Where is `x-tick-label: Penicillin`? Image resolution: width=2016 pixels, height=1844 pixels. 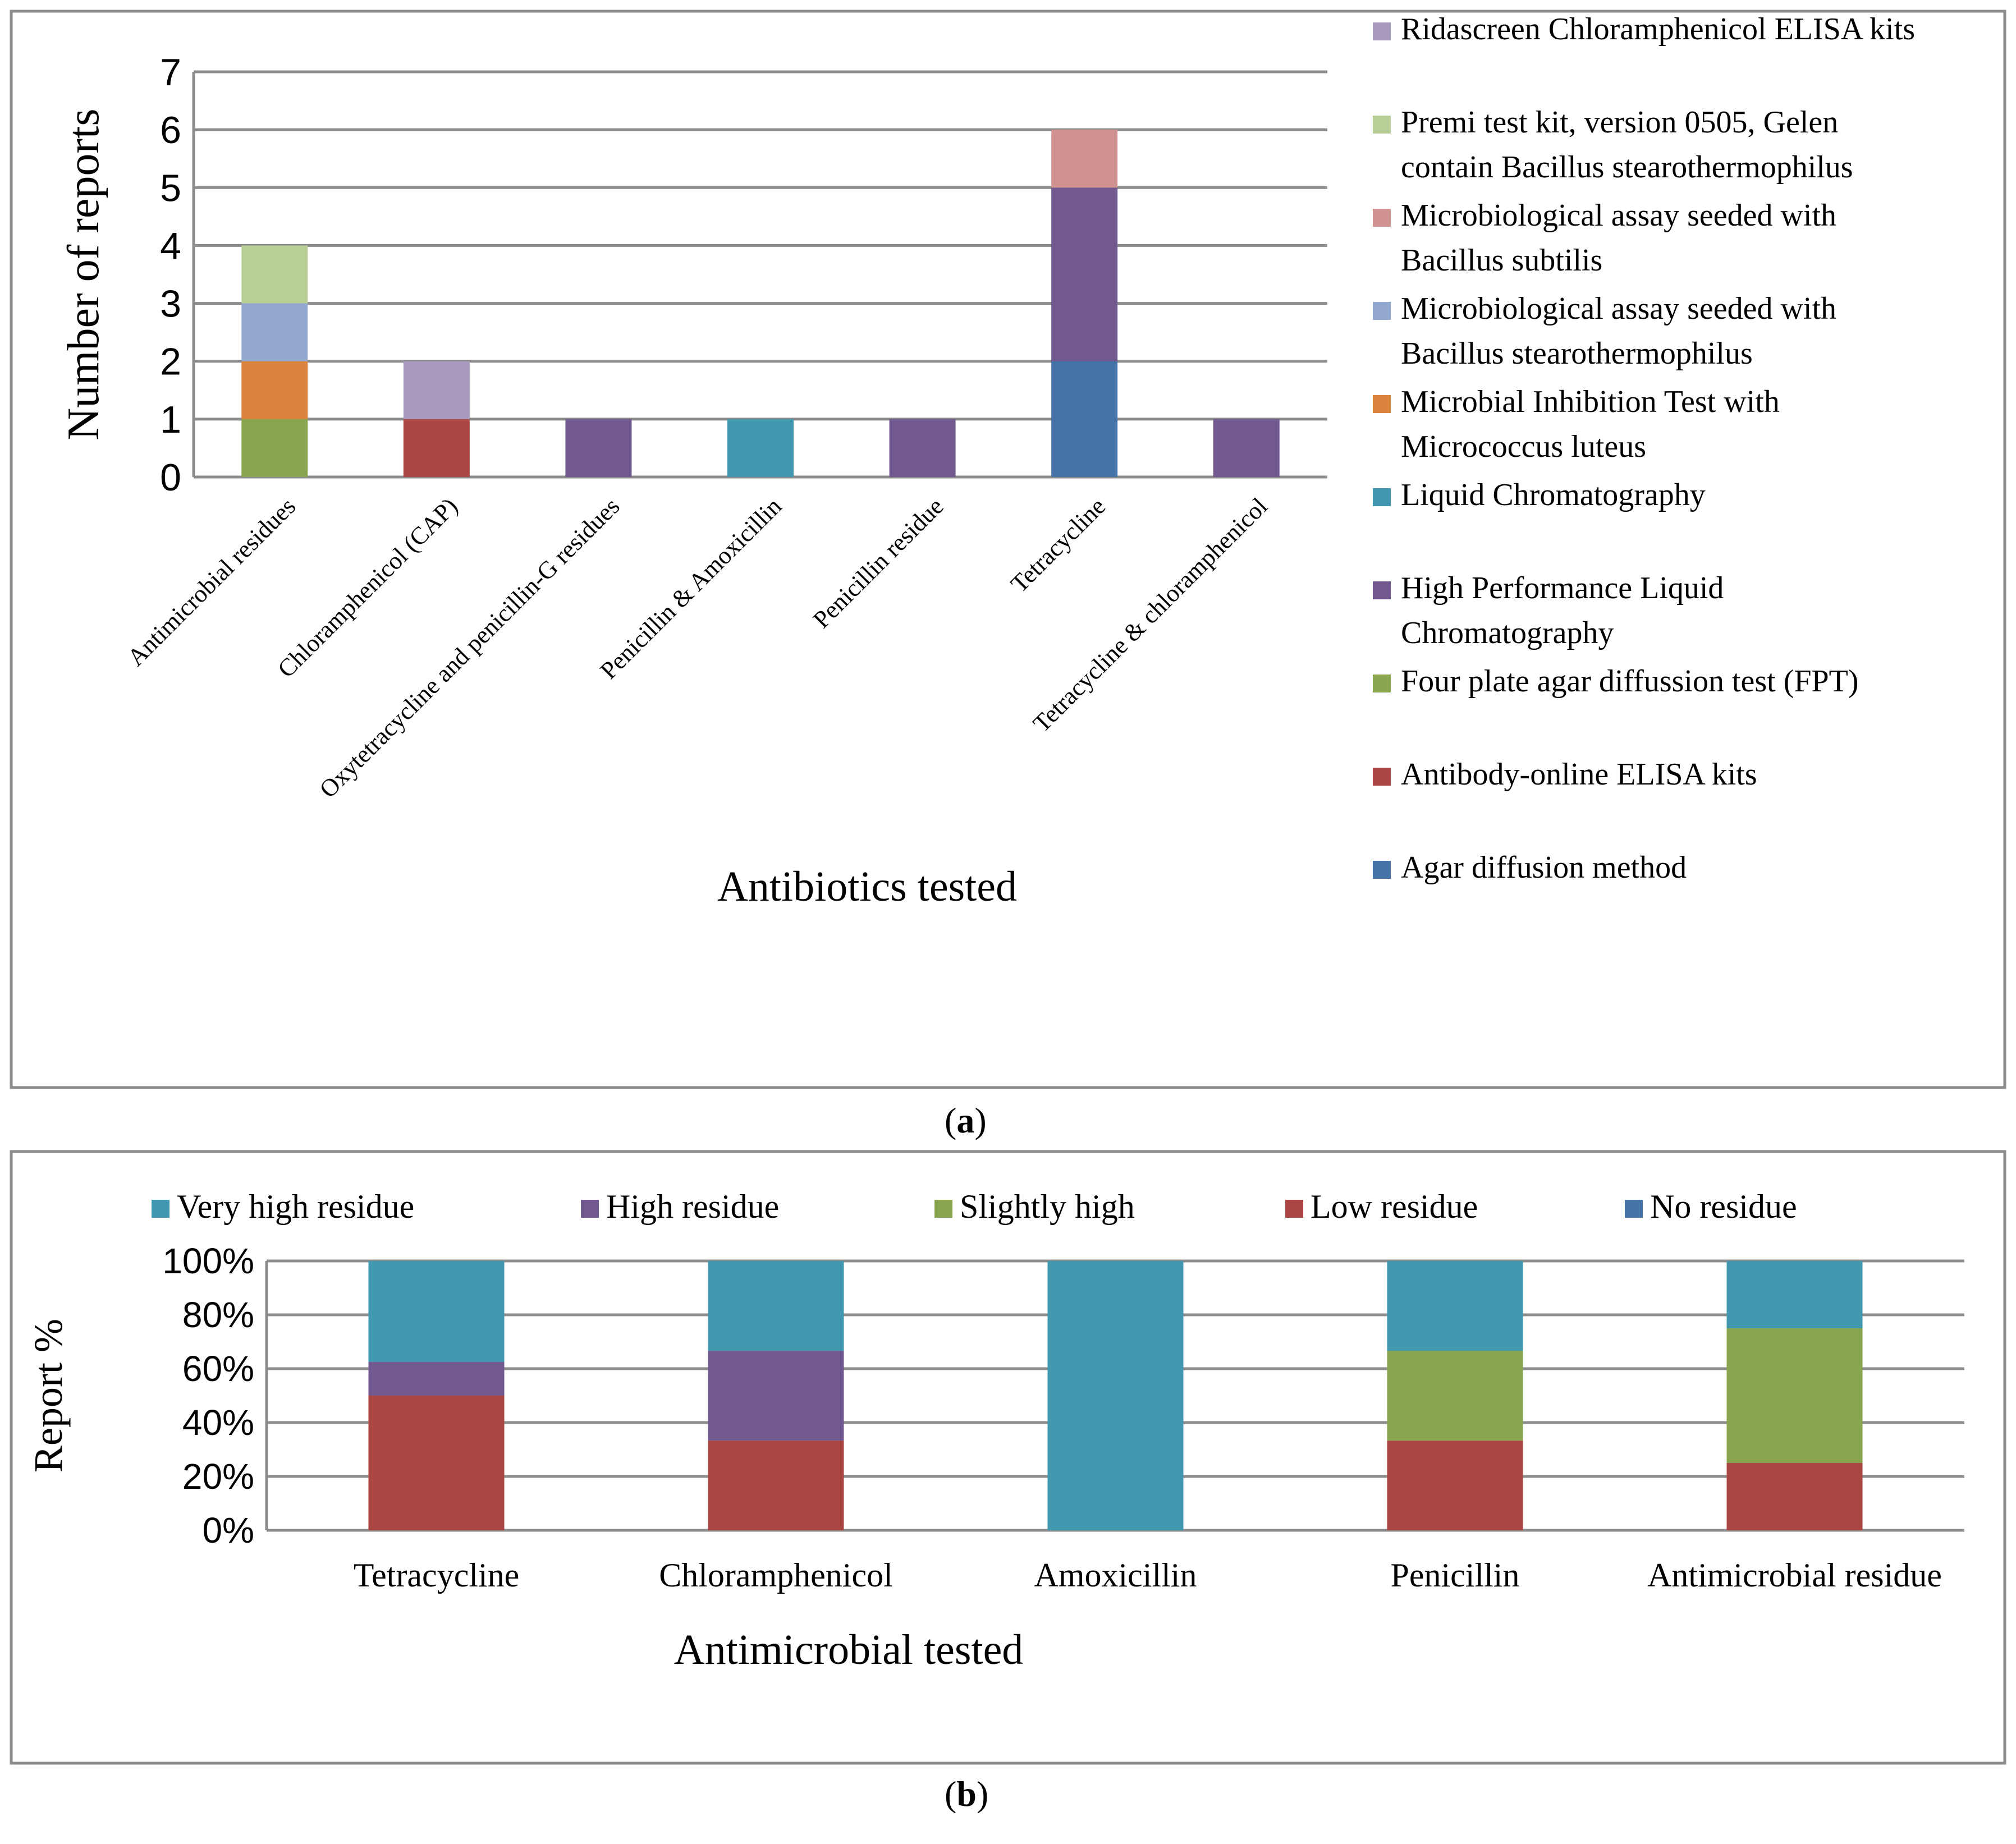 x-tick-label: Penicillin is located at coordinates (1456, 1576).